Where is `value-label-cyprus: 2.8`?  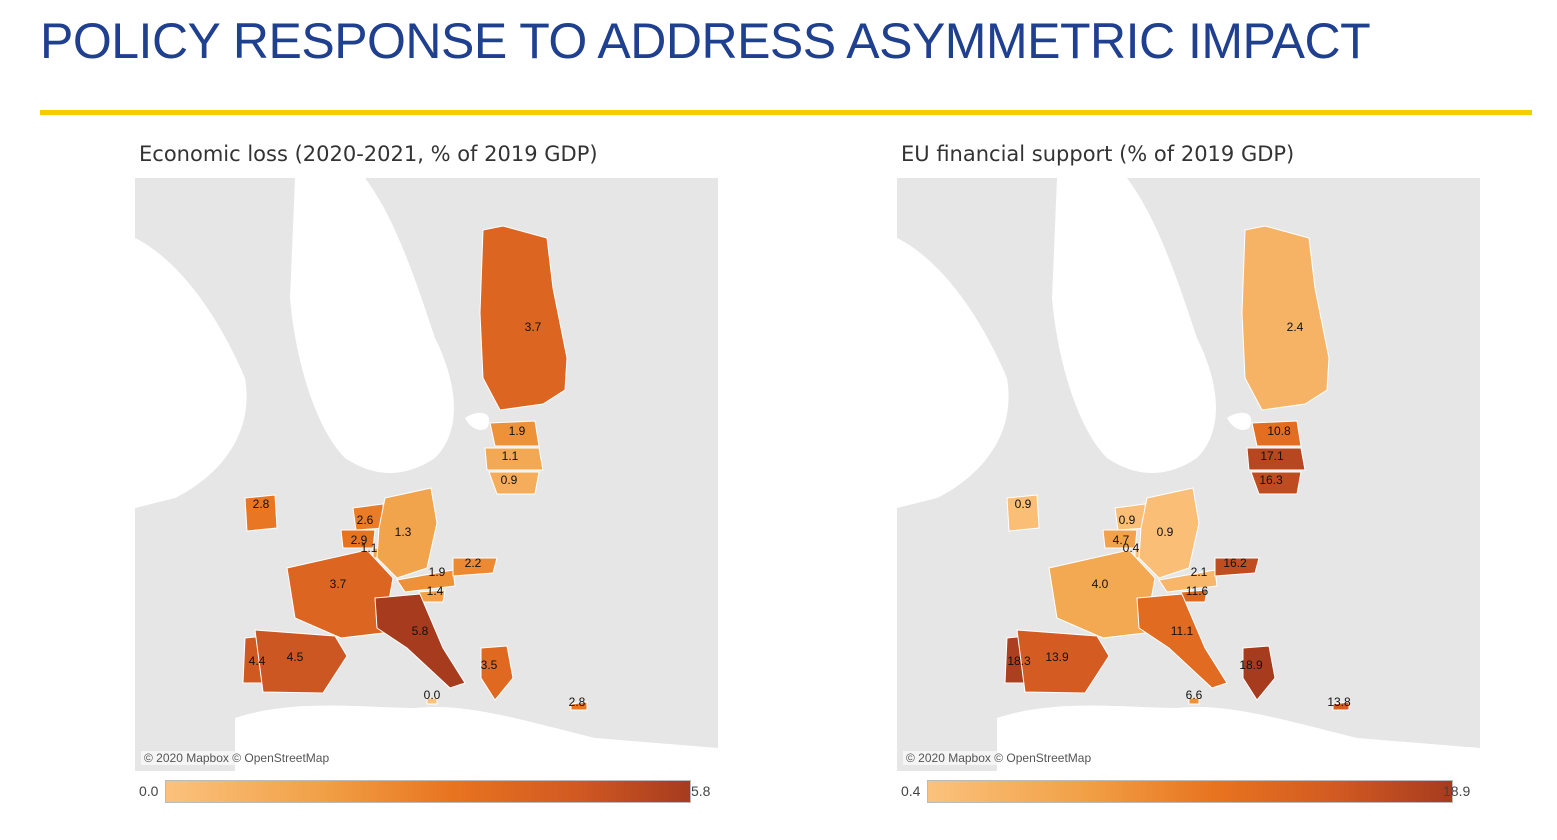
value-label-cyprus: 2.8 is located at coordinates (577, 702).